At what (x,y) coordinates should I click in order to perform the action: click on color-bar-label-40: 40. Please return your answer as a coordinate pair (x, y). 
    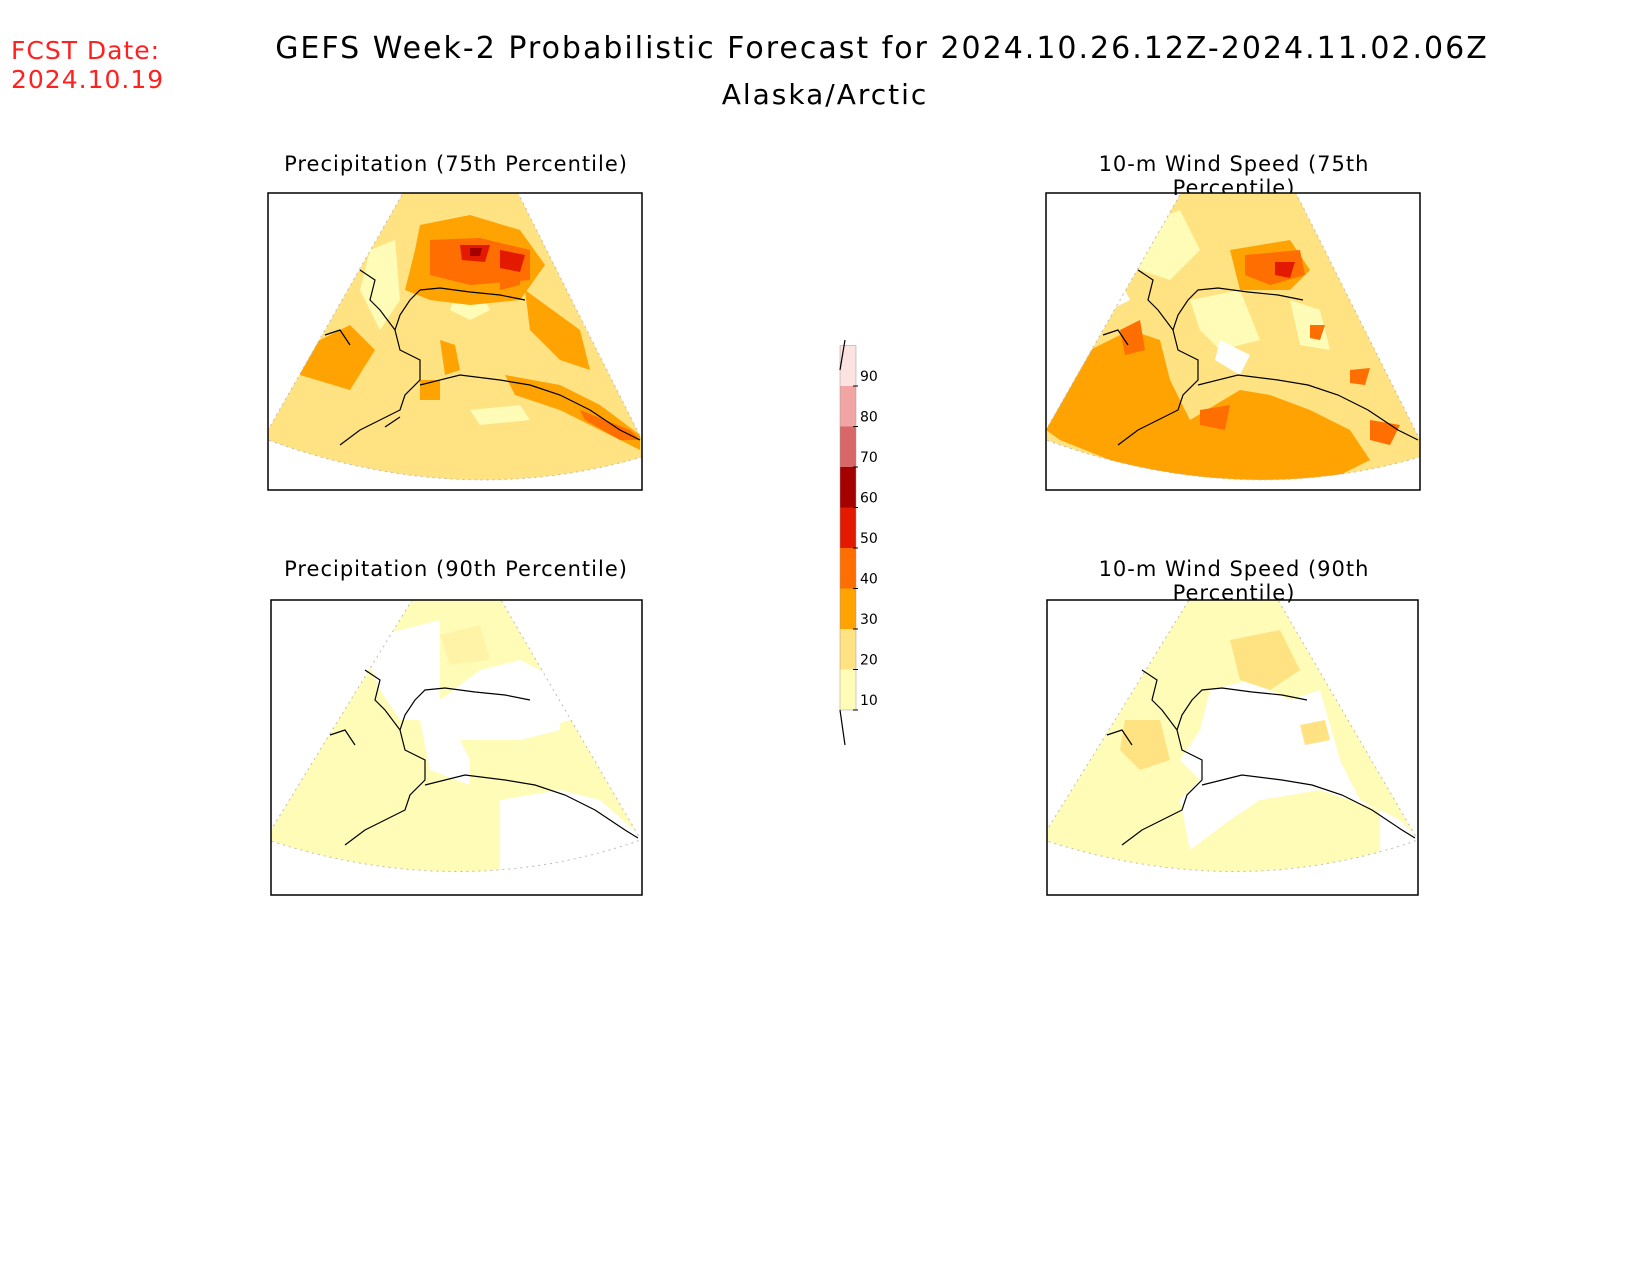
    Looking at the image, I should click on (869, 580).